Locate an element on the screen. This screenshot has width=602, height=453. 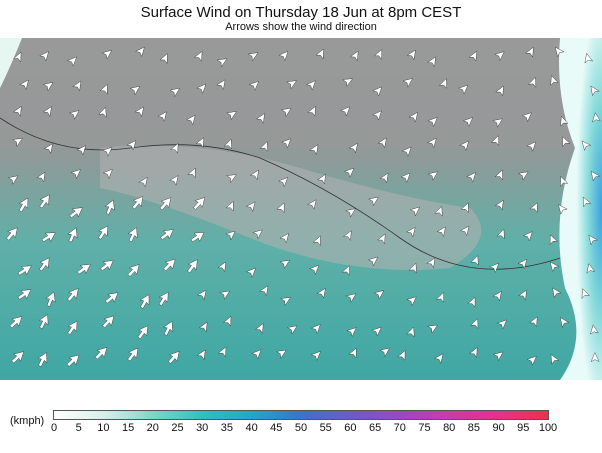
legend-tick: 20 is located at coordinates (152, 428).